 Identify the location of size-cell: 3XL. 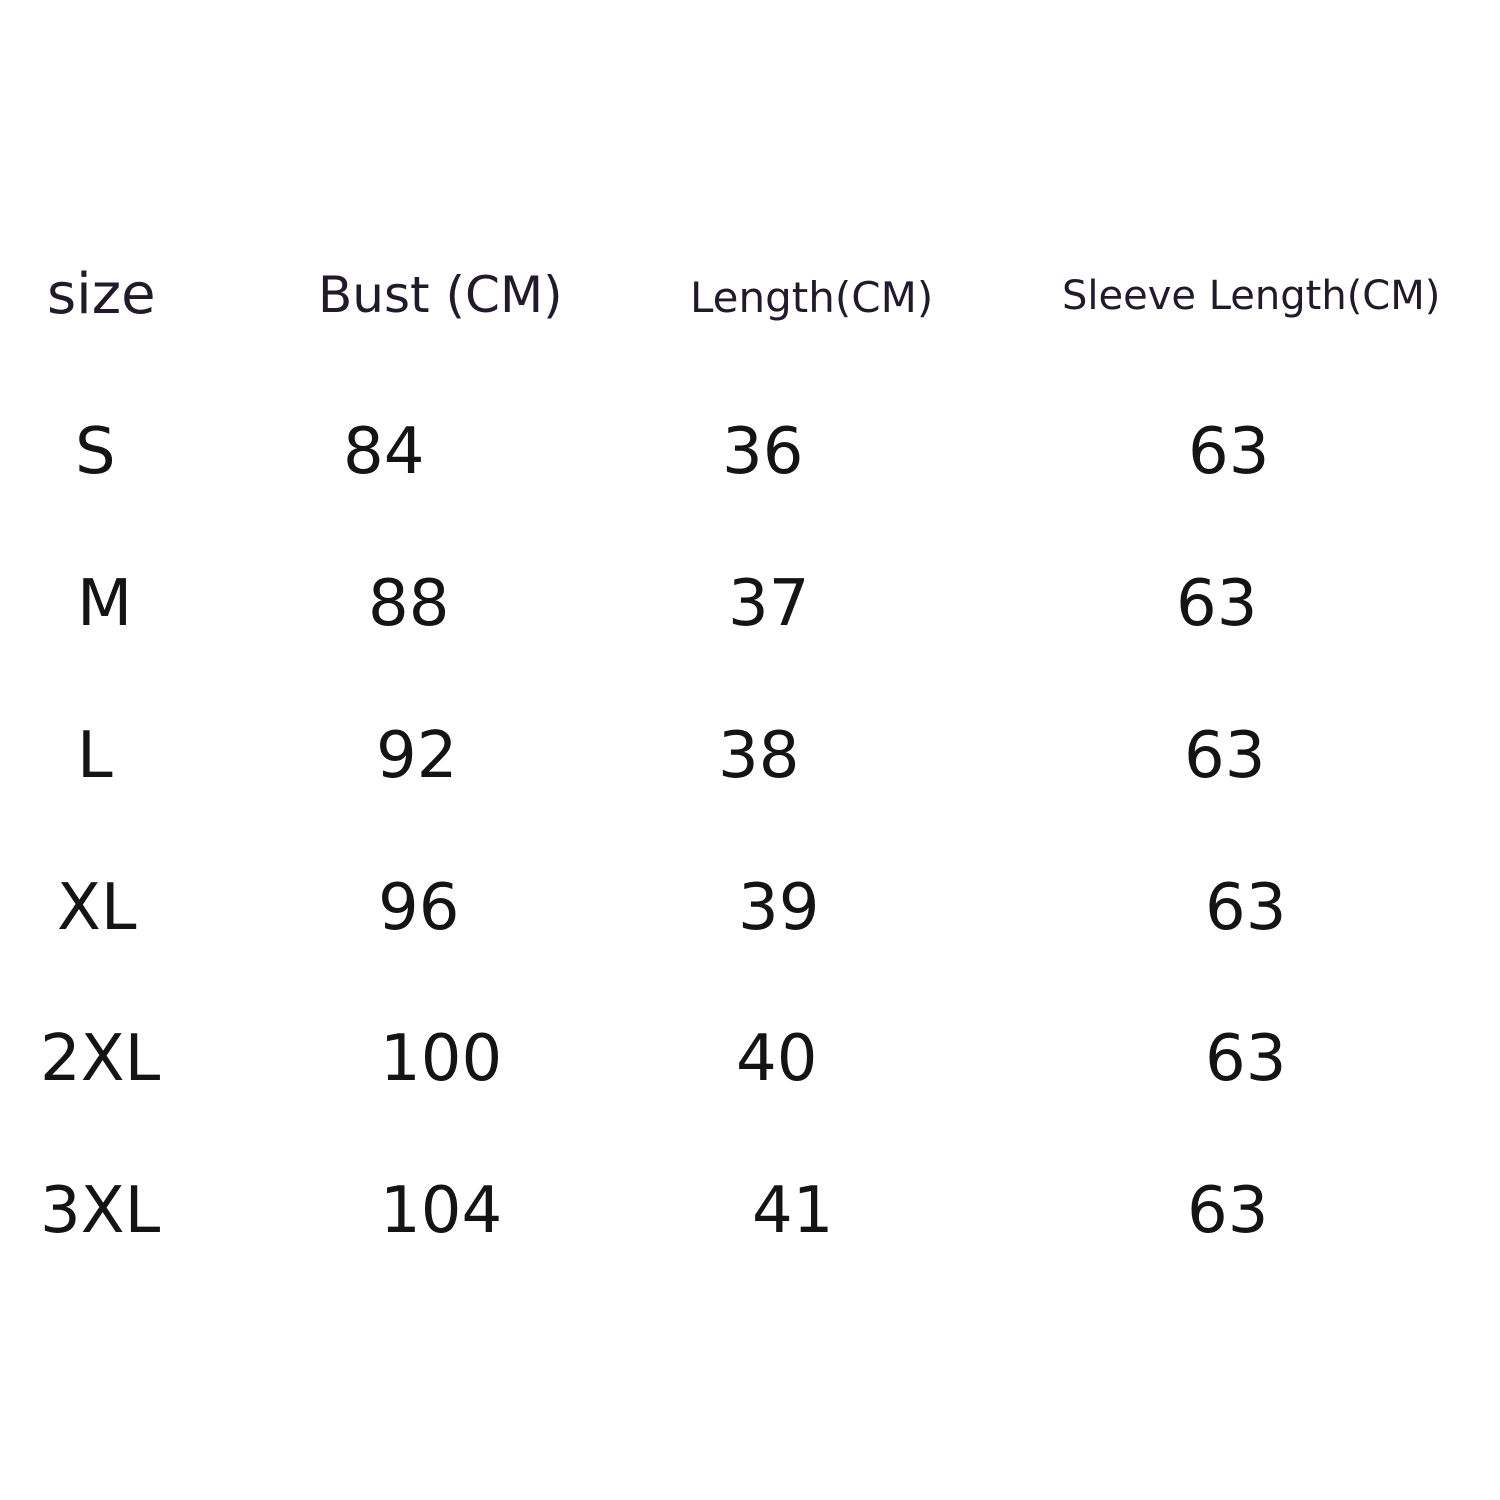
(100, 1211).